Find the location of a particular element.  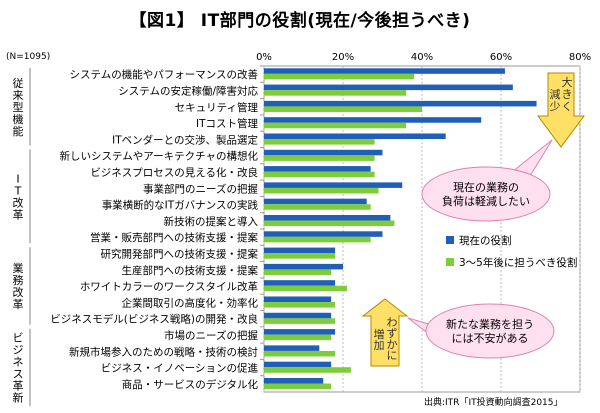

decrease-label: 大きく is located at coordinates (567, 94).